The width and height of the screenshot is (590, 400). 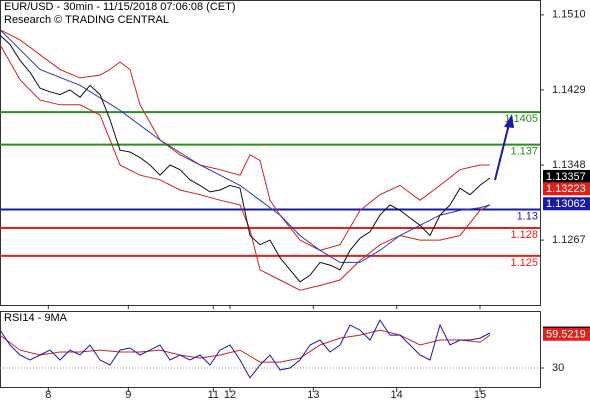 I want to click on y-tick-label: 1.1348, so click(x=569, y=165).